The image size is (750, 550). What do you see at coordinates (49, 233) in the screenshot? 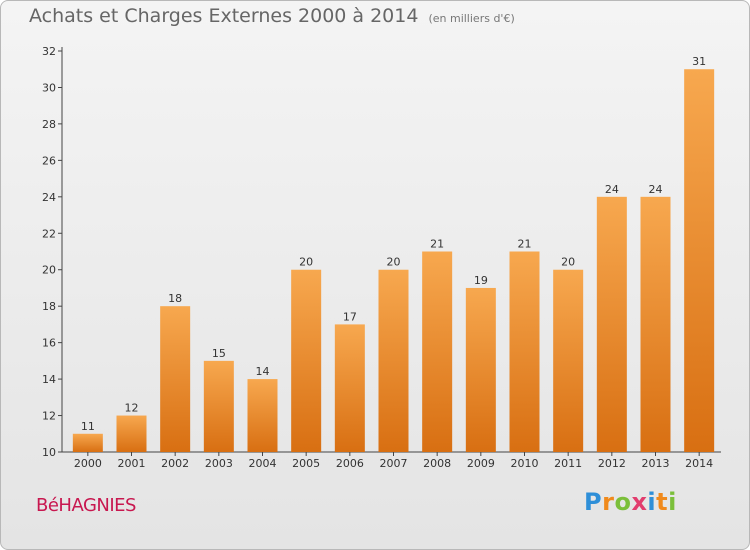
I see `y-tick-label: 22` at bounding box center [49, 233].